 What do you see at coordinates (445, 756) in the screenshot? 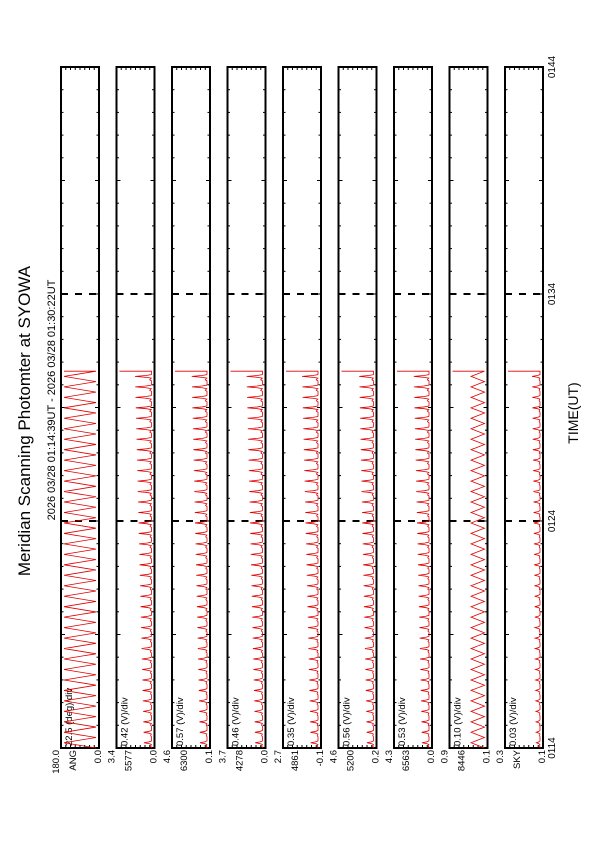
I see `y-top-label: 0.9` at bounding box center [445, 756].